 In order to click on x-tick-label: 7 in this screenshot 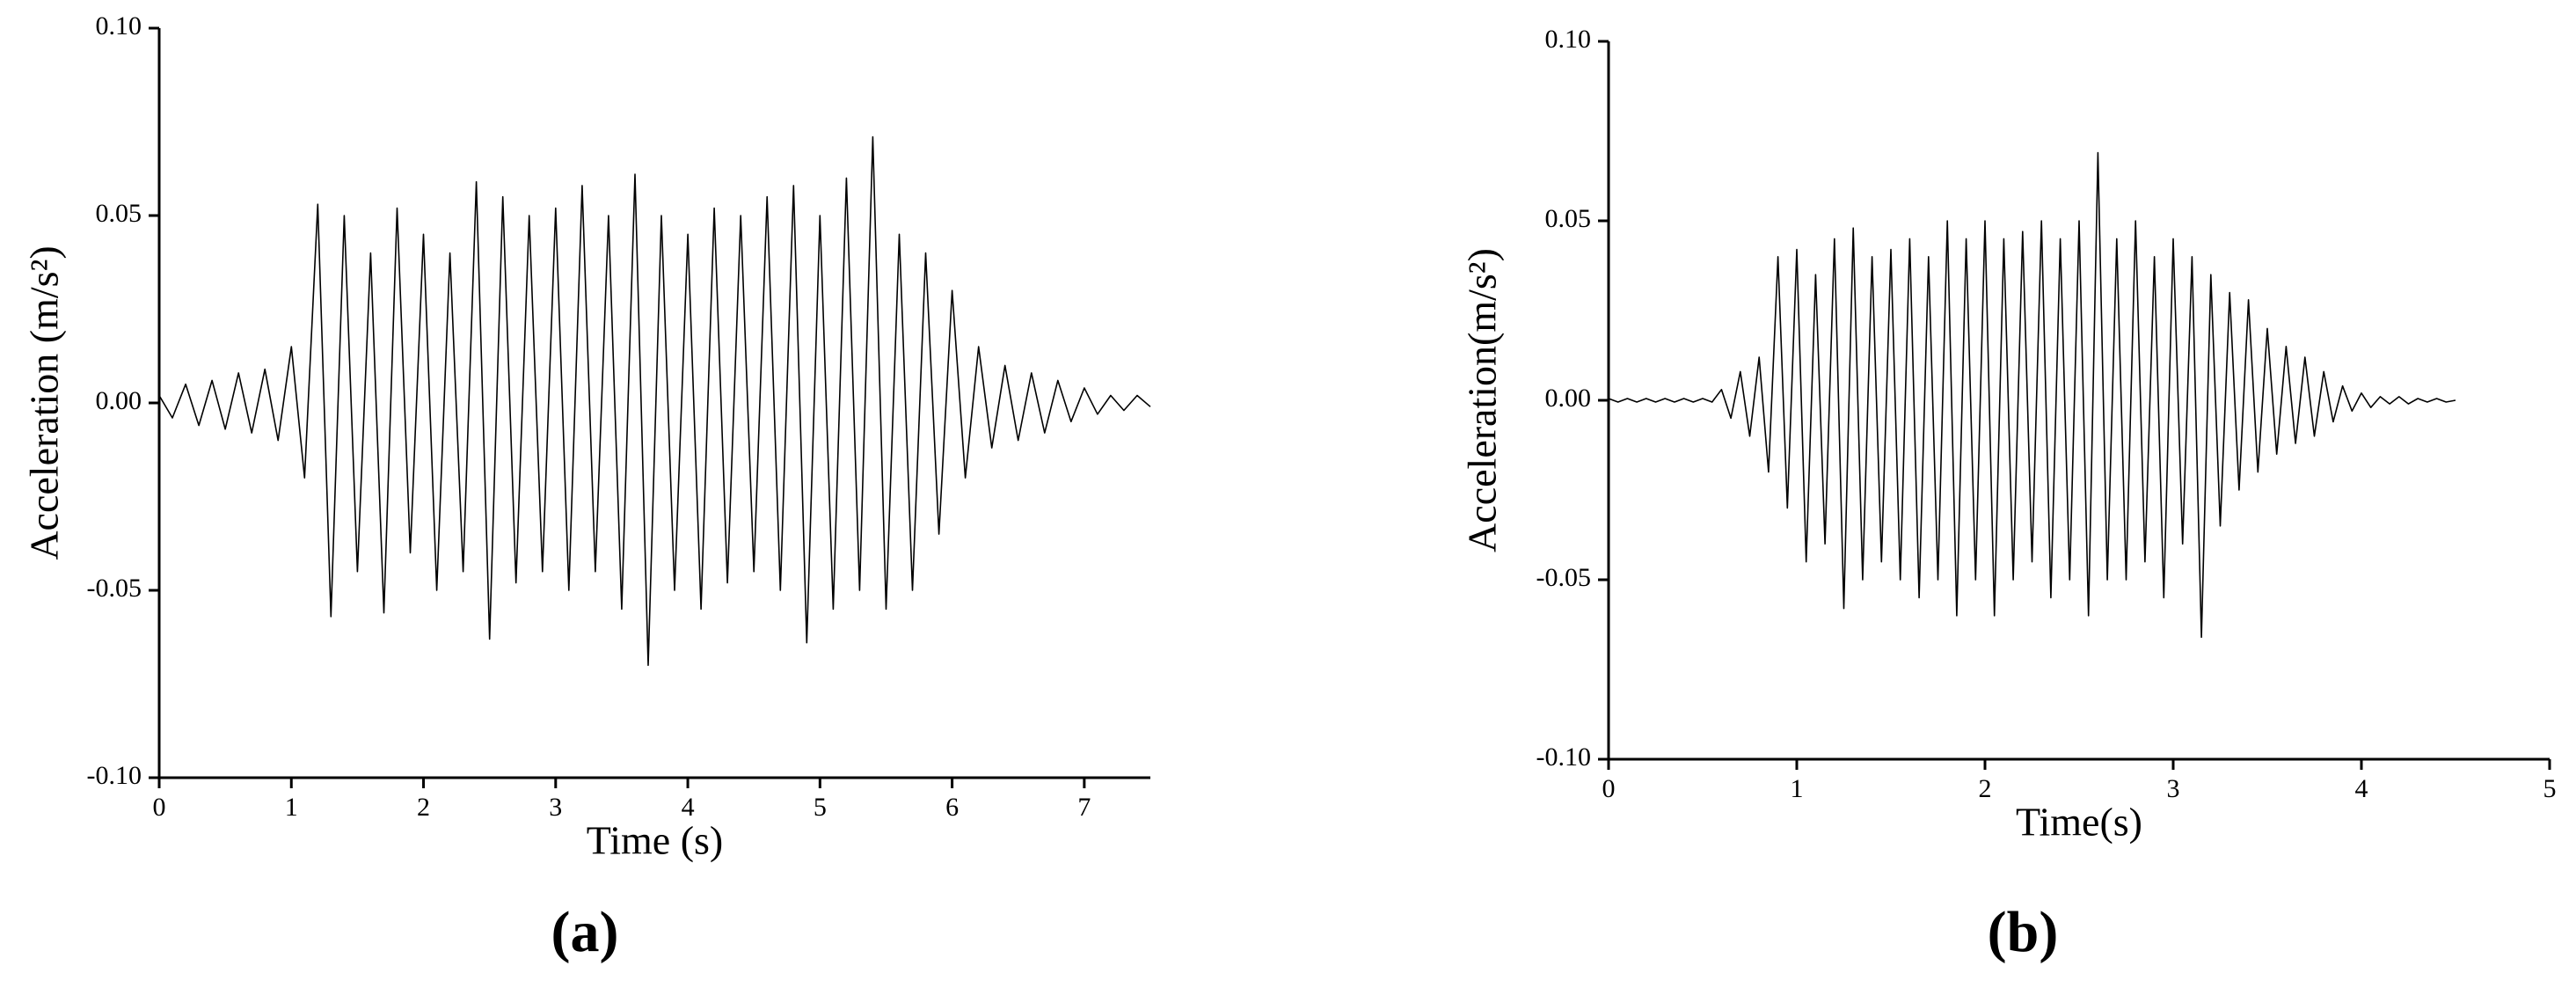, I will do `click(1084, 808)`.